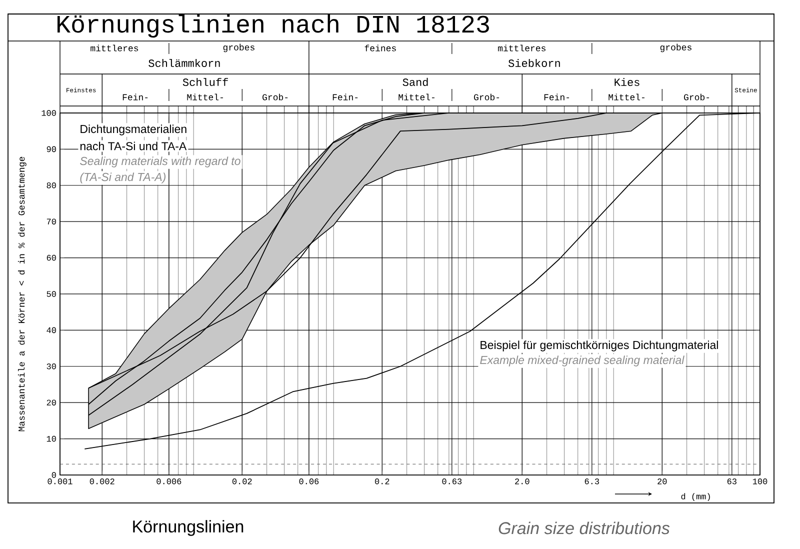 This screenshot has height=549, width=800. I want to click on y-tick-label: 80, so click(51, 185).